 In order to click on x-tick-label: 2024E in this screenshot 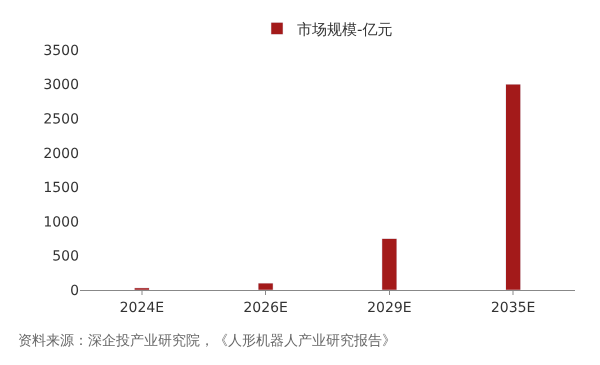, I will do `click(142, 308)`.